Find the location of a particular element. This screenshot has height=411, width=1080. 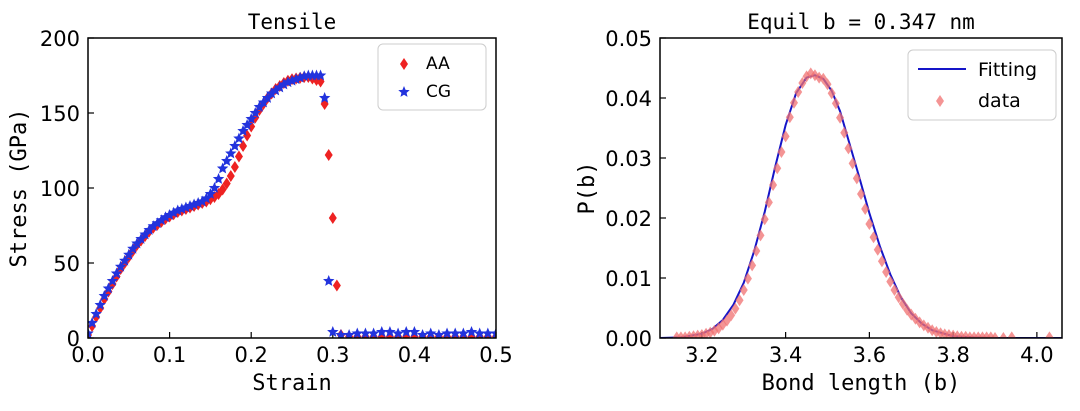

x-tick-label: 3.2 is located at coordinates (701, 355).